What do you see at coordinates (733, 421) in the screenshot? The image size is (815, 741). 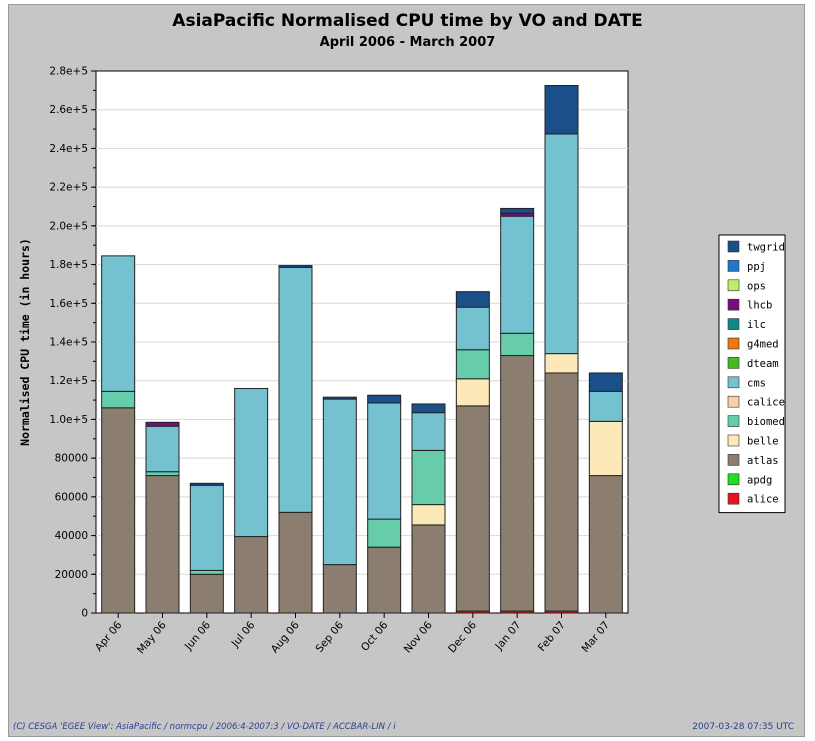 I see `legend-swatch-biomed` at bounding box center [733, 421].